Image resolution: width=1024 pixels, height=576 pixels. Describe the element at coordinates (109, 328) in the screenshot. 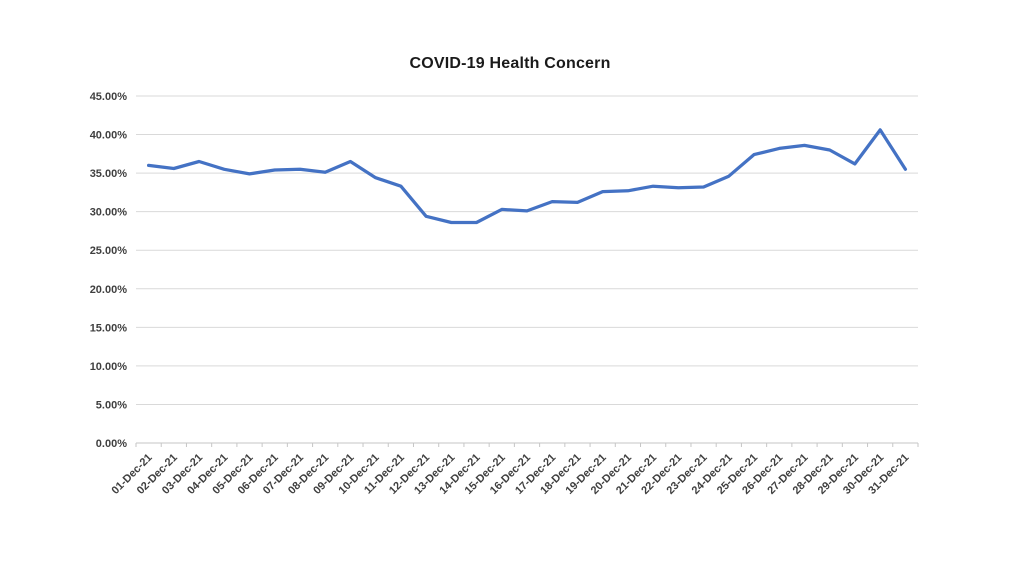

I see `y-tick-label: 15.00%` at that location.